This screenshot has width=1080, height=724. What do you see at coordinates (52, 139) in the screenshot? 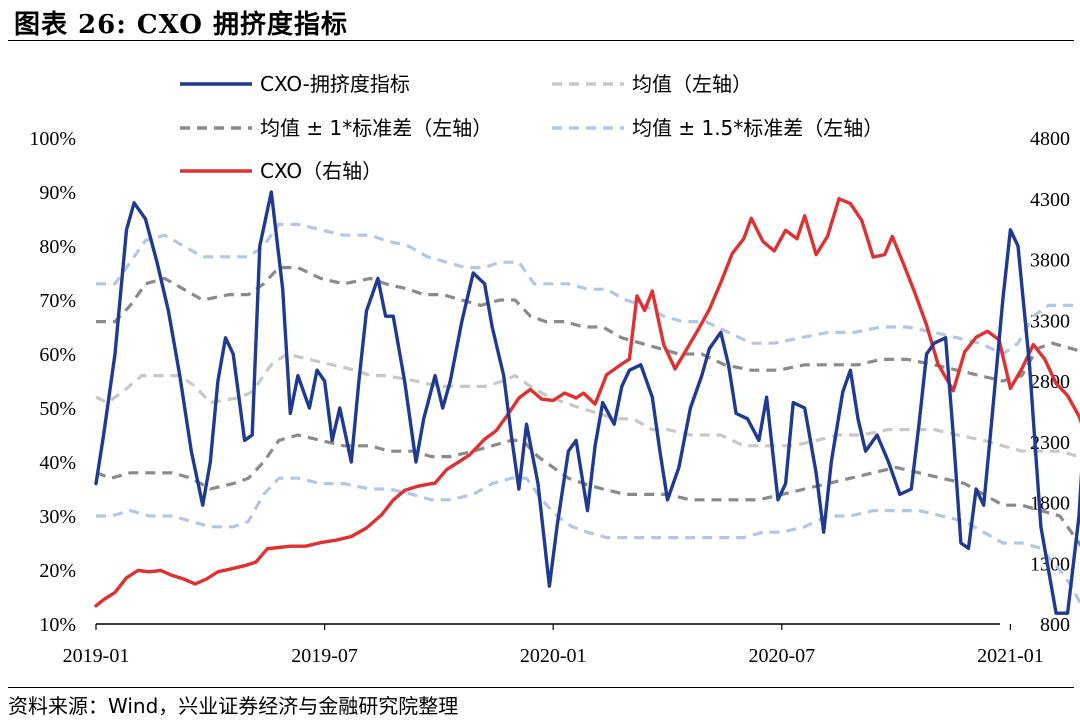
I see `y-left-tick-label: 100%` at bounding box center [52, 139].